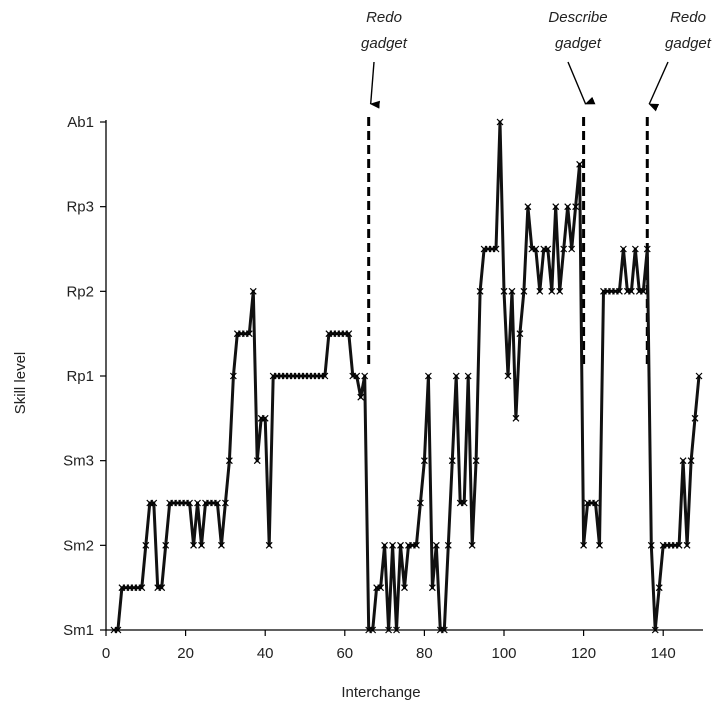  I want to click on y-tick-label: Ab1, so click(80, 122).